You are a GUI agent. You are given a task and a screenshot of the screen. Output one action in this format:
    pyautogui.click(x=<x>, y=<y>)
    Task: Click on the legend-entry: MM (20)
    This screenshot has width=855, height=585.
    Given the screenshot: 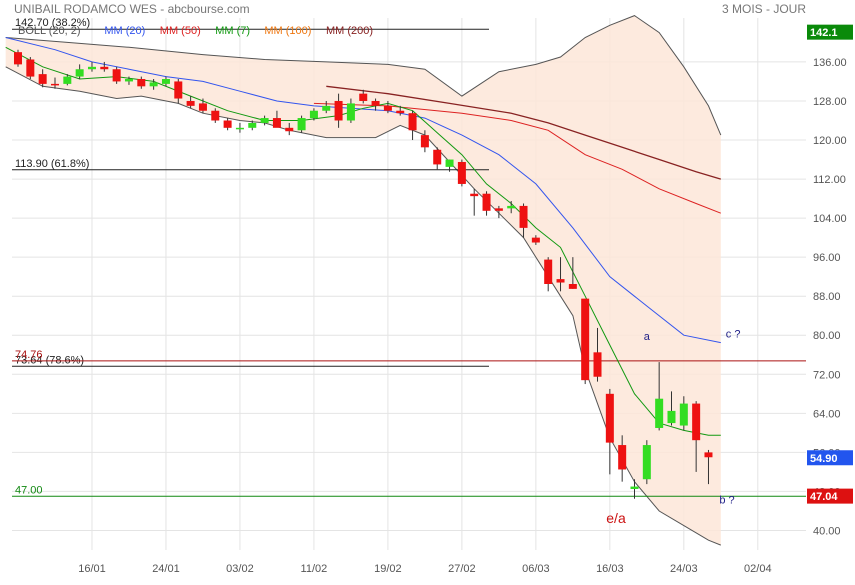 What is the action you would take?
    pyautogui.click(x=124, y=31)
    